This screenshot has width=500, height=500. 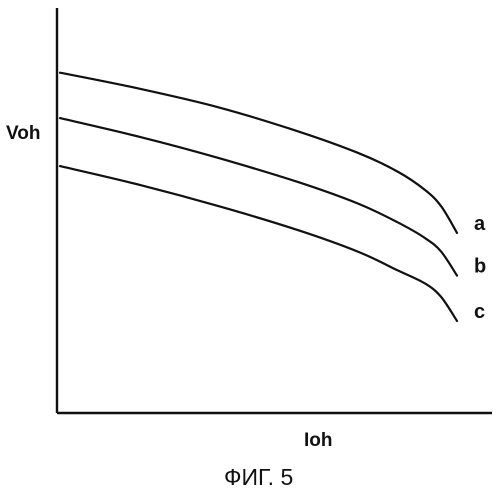 I want to click on series-label-b: b, so click(x=480, y=267).